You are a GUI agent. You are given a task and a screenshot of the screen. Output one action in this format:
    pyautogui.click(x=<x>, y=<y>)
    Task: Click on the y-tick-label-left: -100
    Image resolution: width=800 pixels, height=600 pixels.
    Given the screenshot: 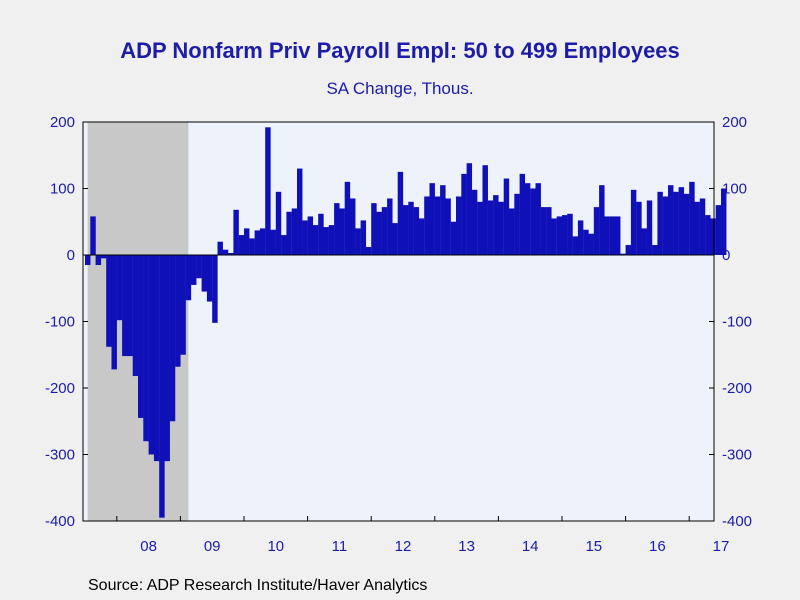 What is the action you would take?
    pyautogui.click(x=60, y=322)
    